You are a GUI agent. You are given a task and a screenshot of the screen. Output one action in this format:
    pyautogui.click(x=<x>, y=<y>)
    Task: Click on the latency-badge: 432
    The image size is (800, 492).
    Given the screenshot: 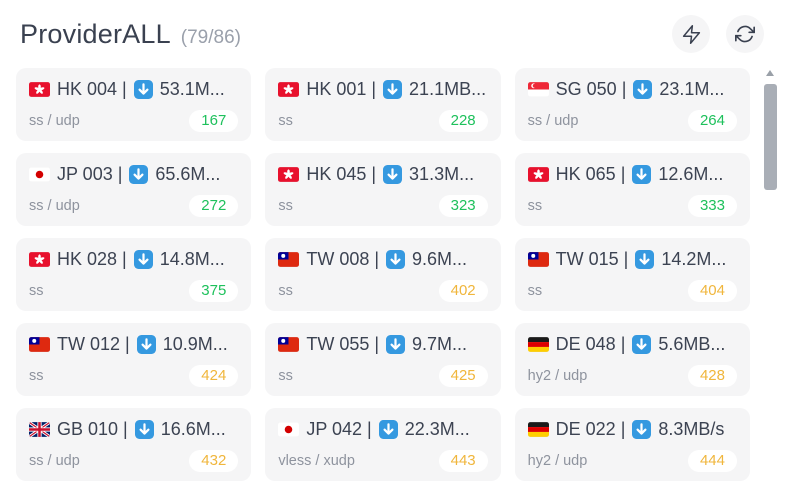 What is the action you would take?
    pyautogui.click(x=214, y=461)
    